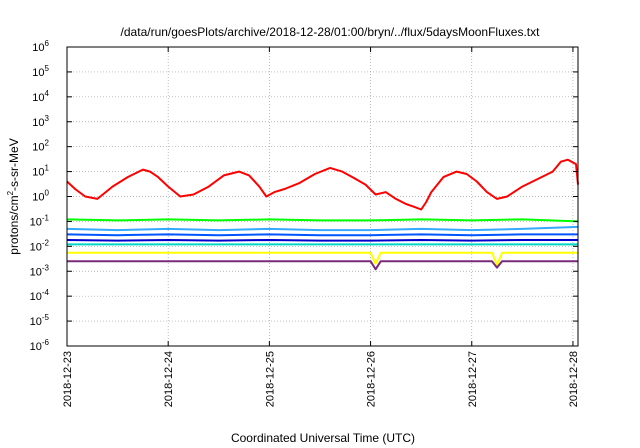  I want to click on y-tick-label: 10², so click(40, 146).